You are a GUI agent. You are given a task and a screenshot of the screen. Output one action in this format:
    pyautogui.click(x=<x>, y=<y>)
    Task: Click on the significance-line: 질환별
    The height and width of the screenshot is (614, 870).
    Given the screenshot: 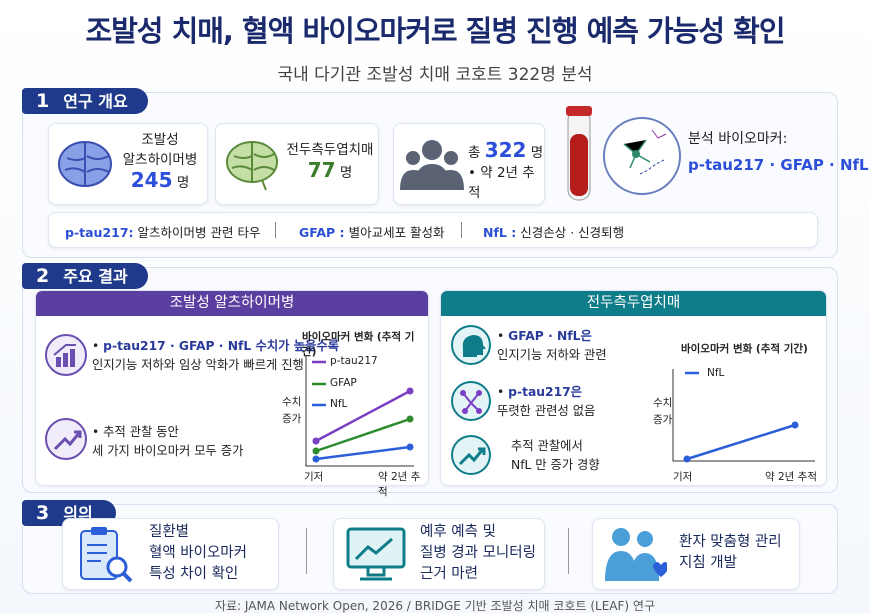 What is the action you would take?
    pyautogui.click(x=169, y=532)
    